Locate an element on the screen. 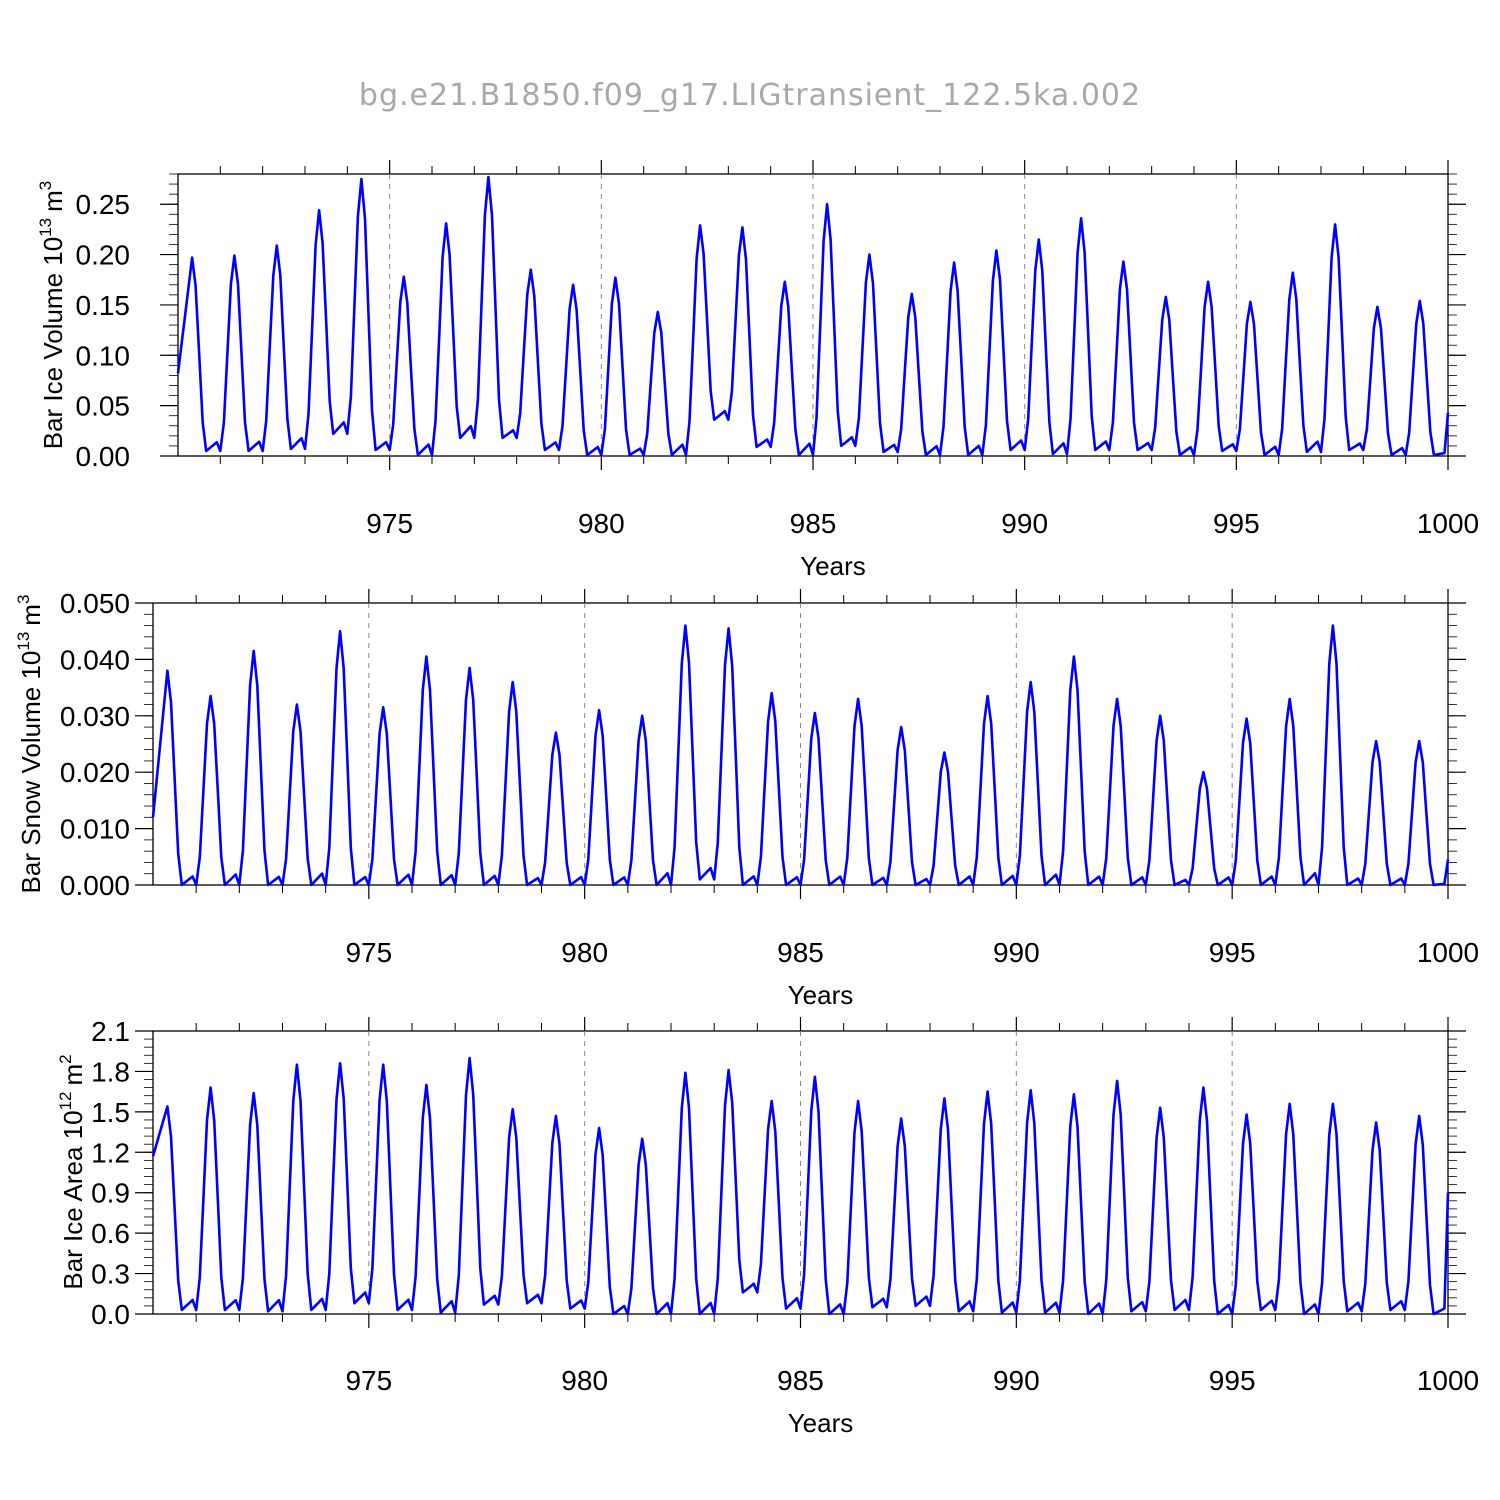 The width and height of the screenshot is (1500, 1500). y-tick-label: 0.0 is located at coordinates (110, 1314).